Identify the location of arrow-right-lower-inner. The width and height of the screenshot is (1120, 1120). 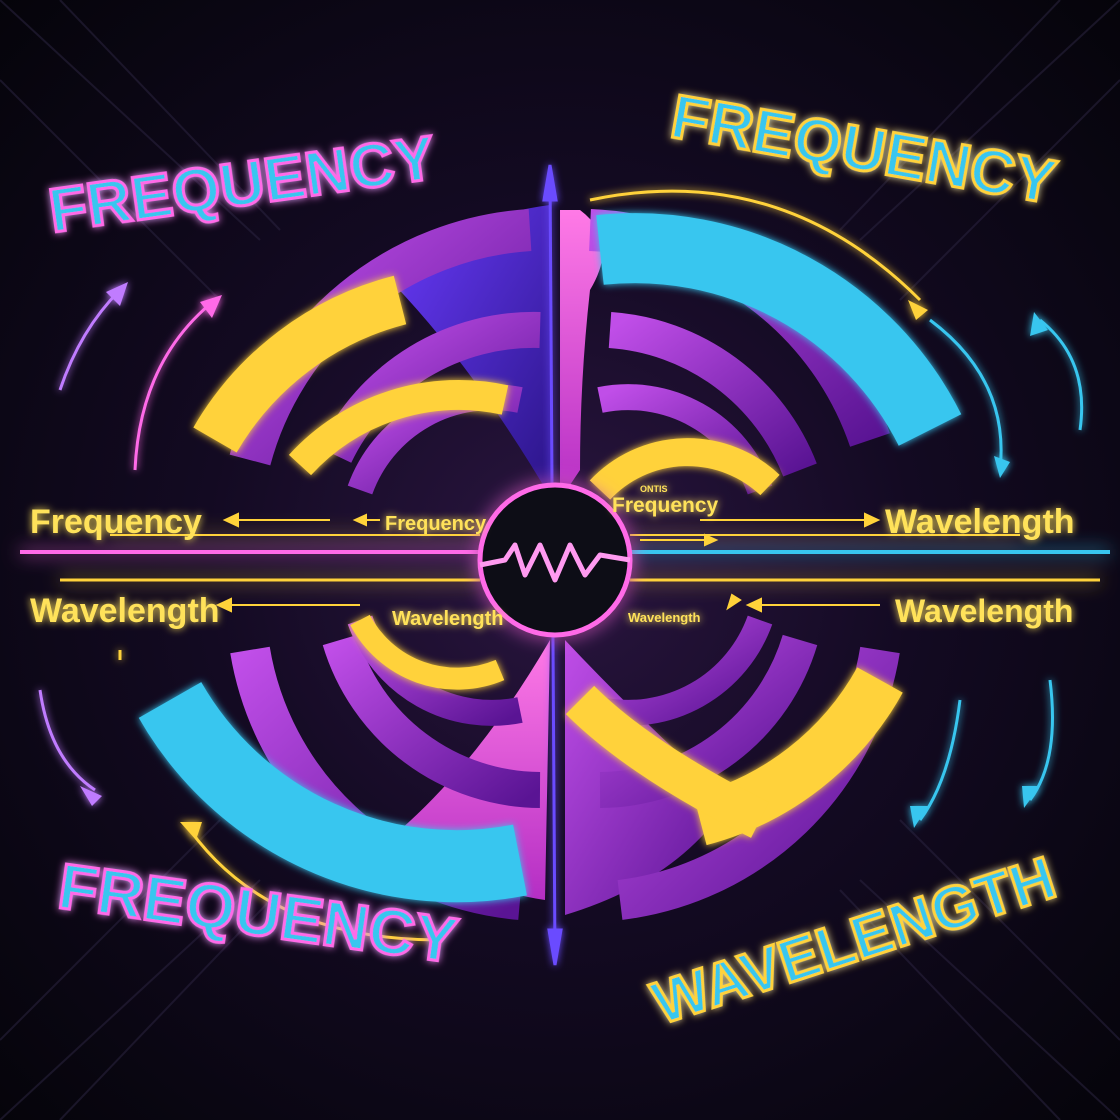
(940, 760).